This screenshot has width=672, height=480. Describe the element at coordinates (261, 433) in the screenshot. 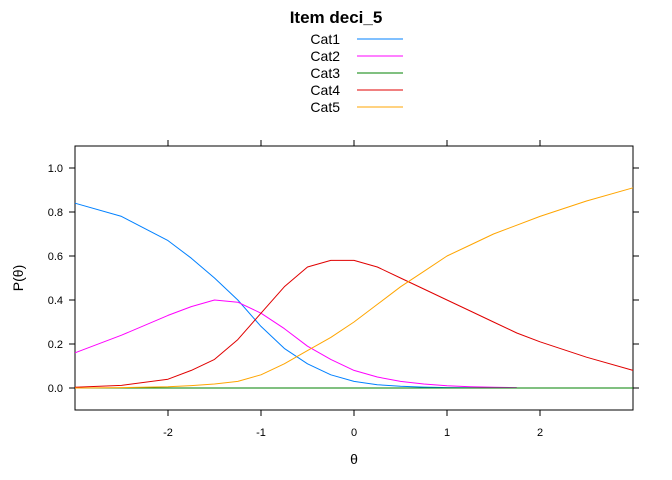

I see `x-tick-label: -1` at that location.